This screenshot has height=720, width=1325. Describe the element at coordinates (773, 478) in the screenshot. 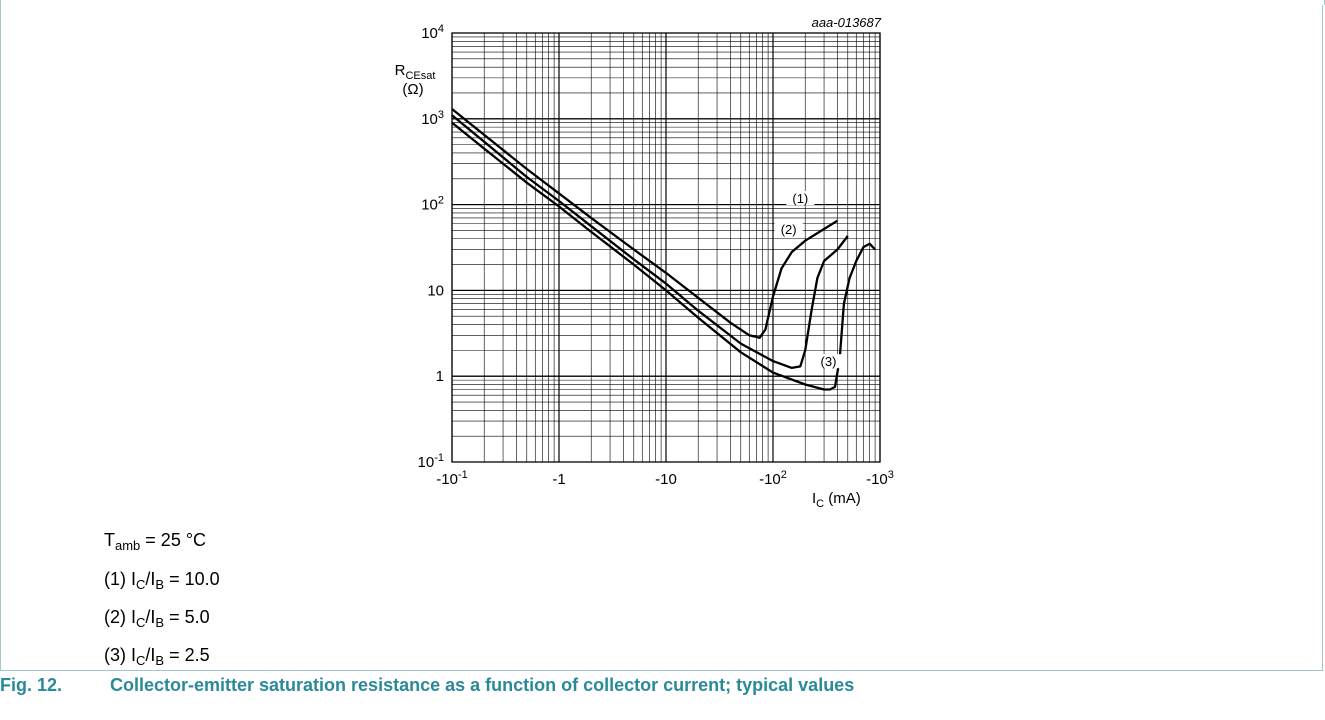

I see `x-tick-label: -102` at that location.